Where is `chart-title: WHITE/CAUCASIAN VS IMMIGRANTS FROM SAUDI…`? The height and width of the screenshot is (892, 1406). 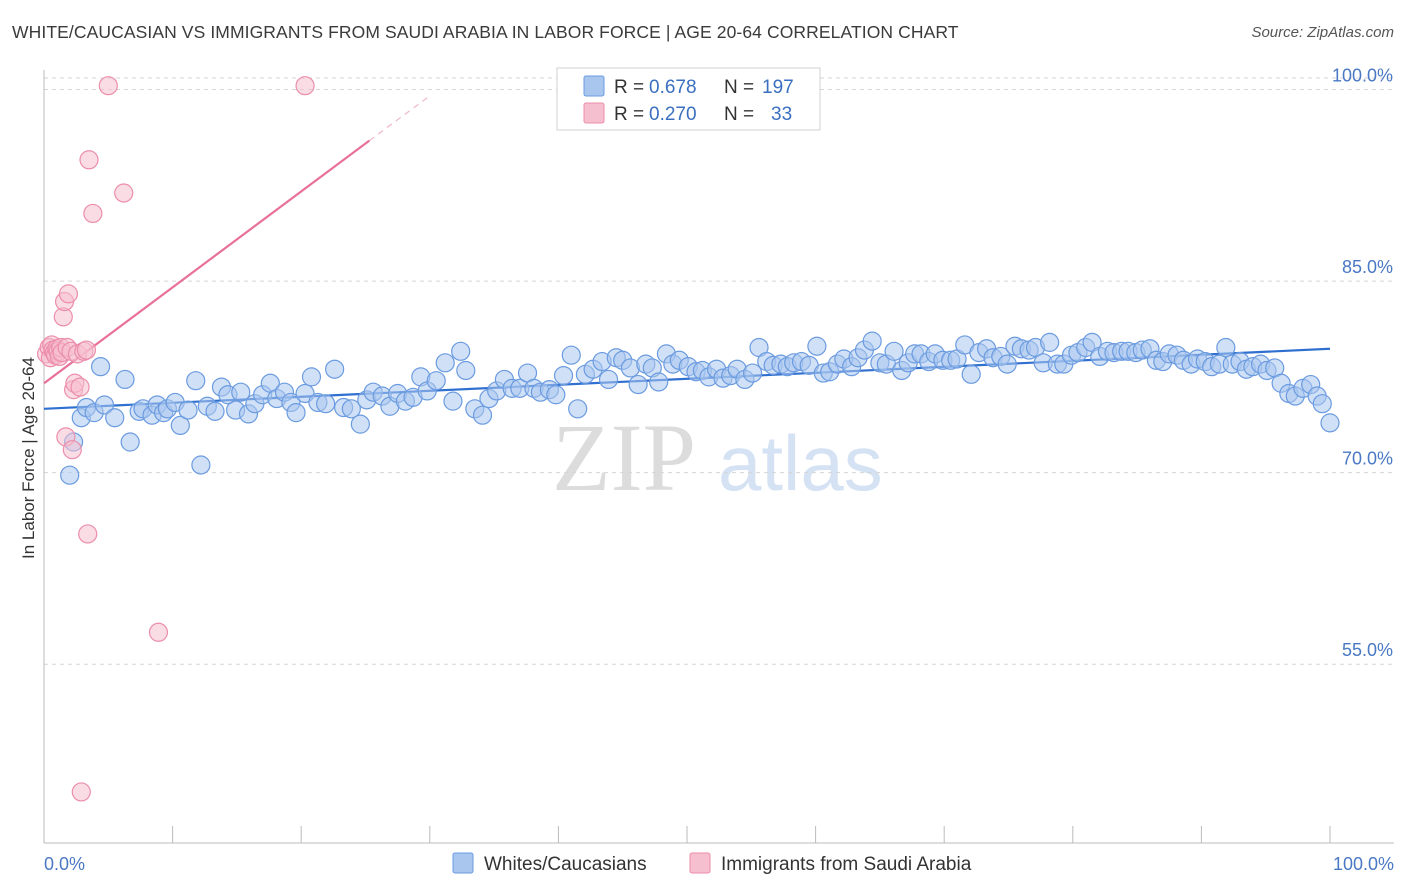 chart-title: WHITE/CAUCASIAN VS IMMIGRANTS FROM SAUDI… is located at coordinates (485, 32).